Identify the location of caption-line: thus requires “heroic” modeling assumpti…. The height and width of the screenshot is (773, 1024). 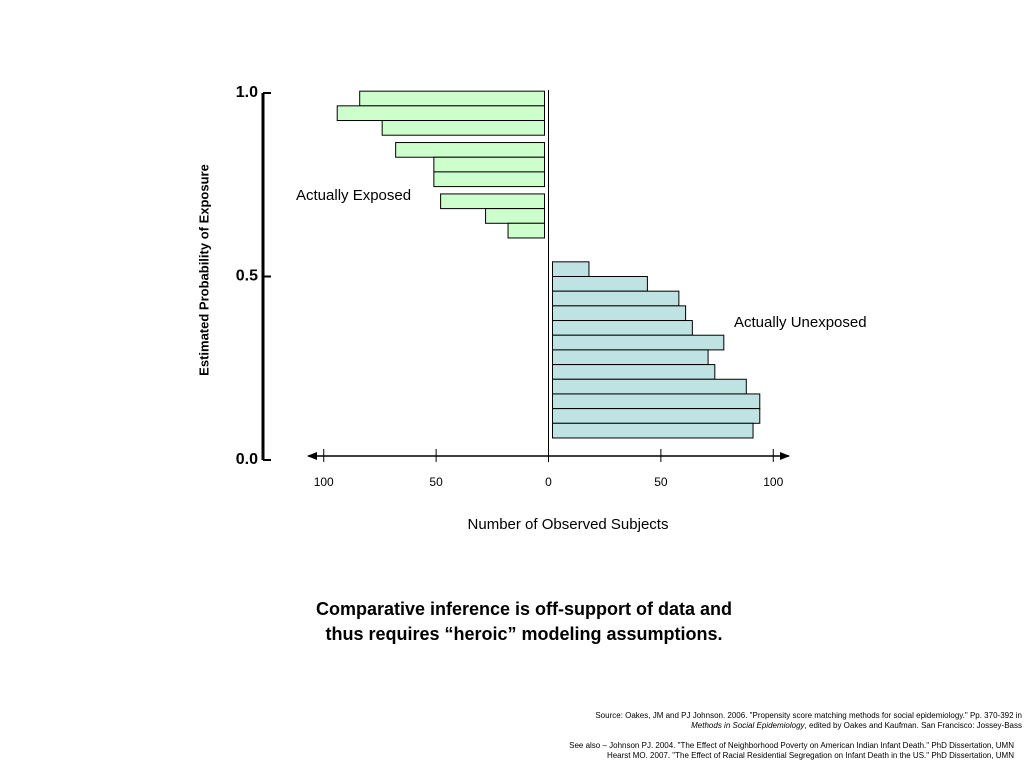
(523, 634).